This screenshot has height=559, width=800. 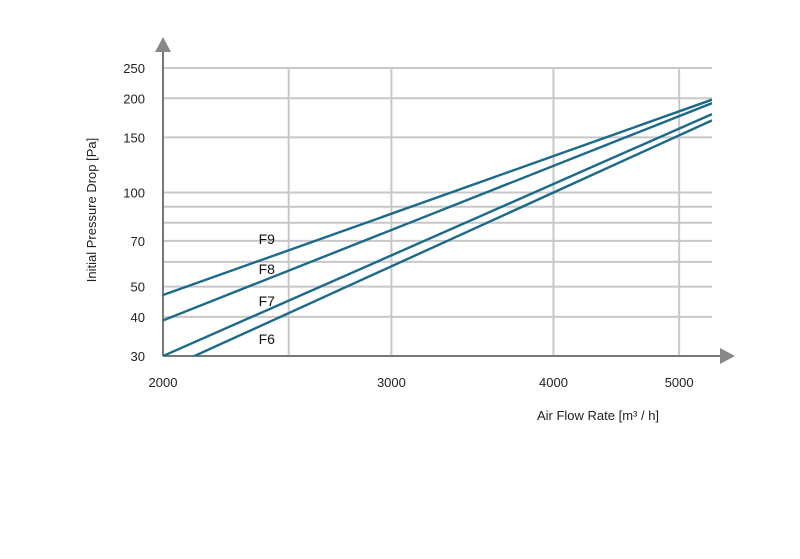 I want to click on y-tick-label-250: 250, so click(x=134, y=68).